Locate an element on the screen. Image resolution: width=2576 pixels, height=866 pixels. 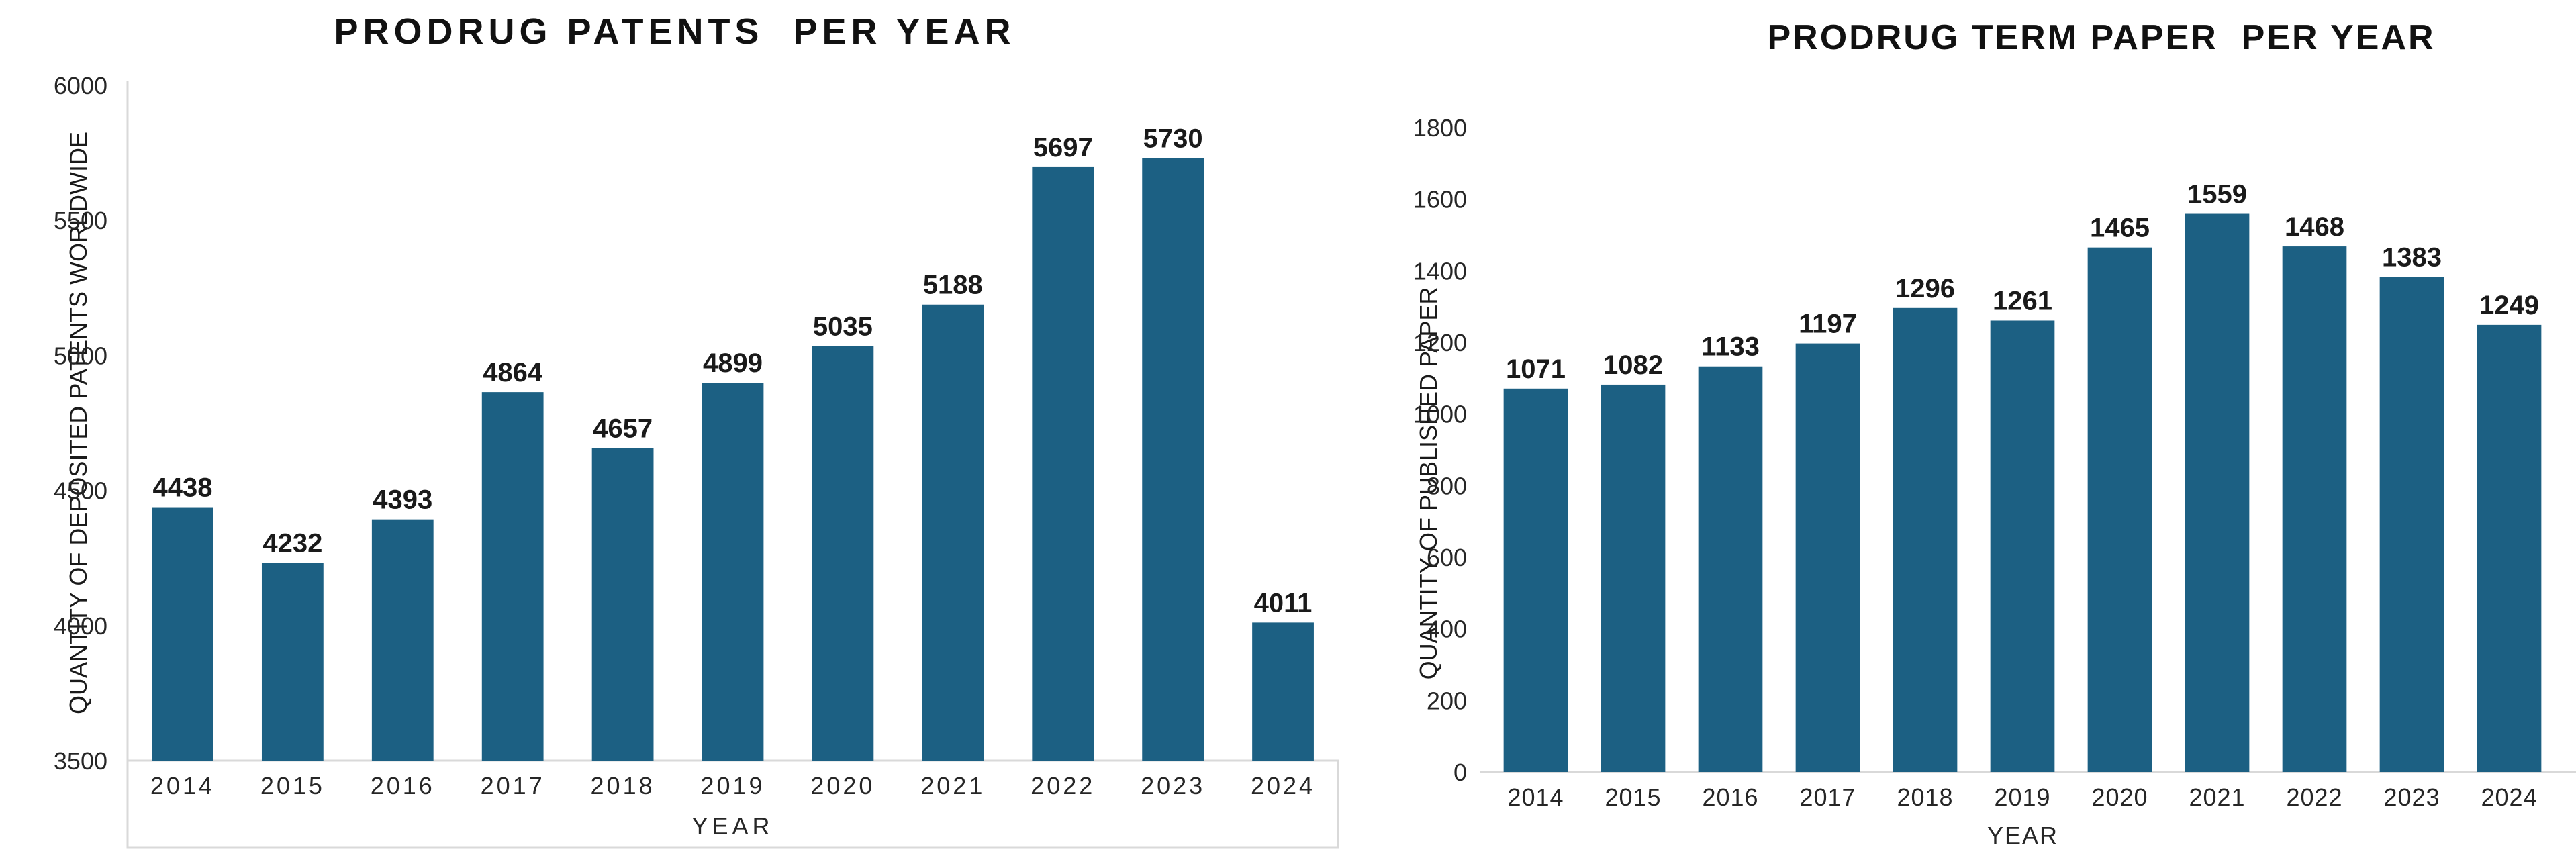
bar-value-label: 1249 is located at coordinates (2509, 305).